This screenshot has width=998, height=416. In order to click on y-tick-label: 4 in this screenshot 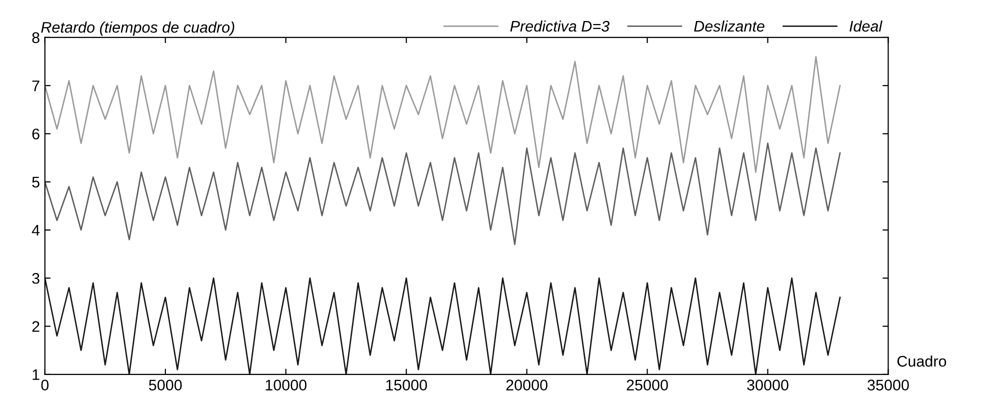, I will do `click(36, 230)`.